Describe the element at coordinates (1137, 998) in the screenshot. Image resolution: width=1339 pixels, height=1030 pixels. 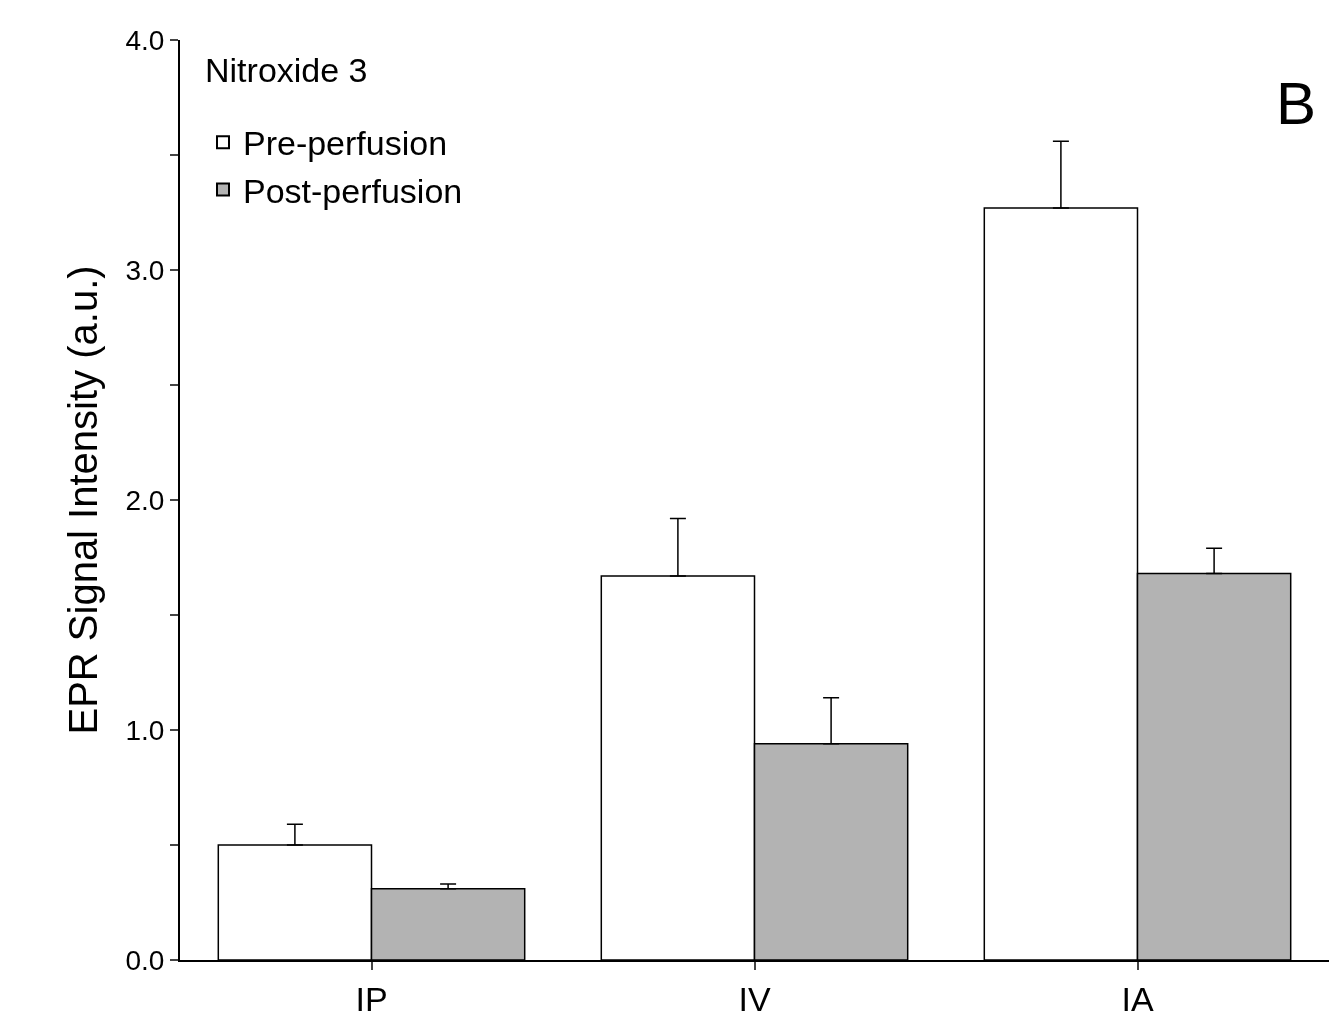
I see `x-tick-label: IA` at that location.